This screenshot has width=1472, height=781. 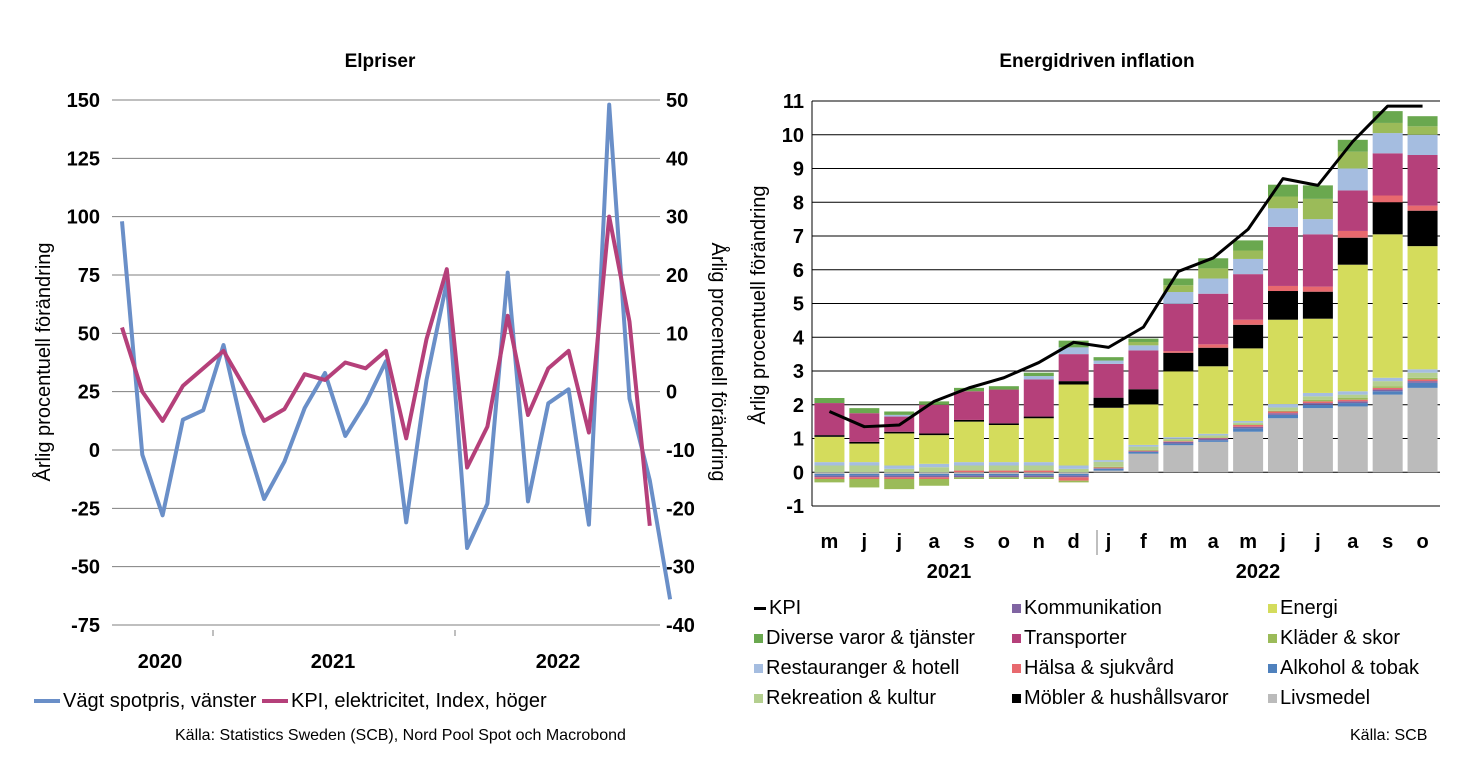 What do you see at coordinates (1258, 572) in the screenshot?
I see `year-label: 2022` at bounding box center [1258, 572].